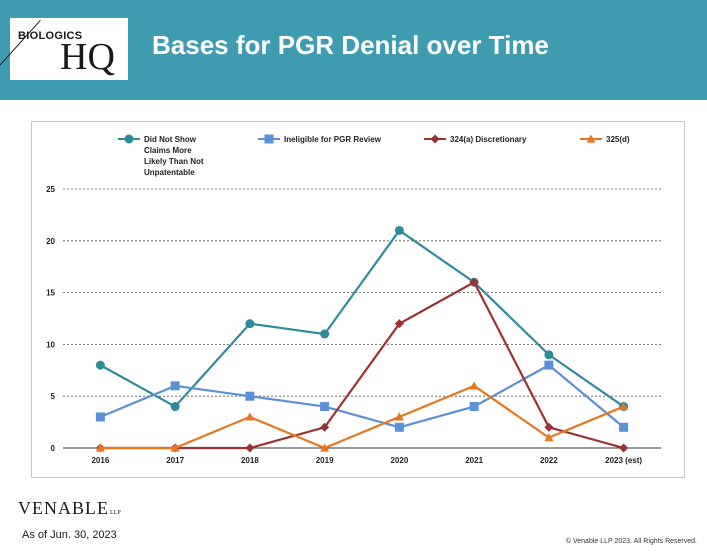 The image size is (707, 552). What do you see at coordinates (50, 36) in the screenshot?
I see `logo-top-text: BIOLOGICS` at bounding box center [50, 36].